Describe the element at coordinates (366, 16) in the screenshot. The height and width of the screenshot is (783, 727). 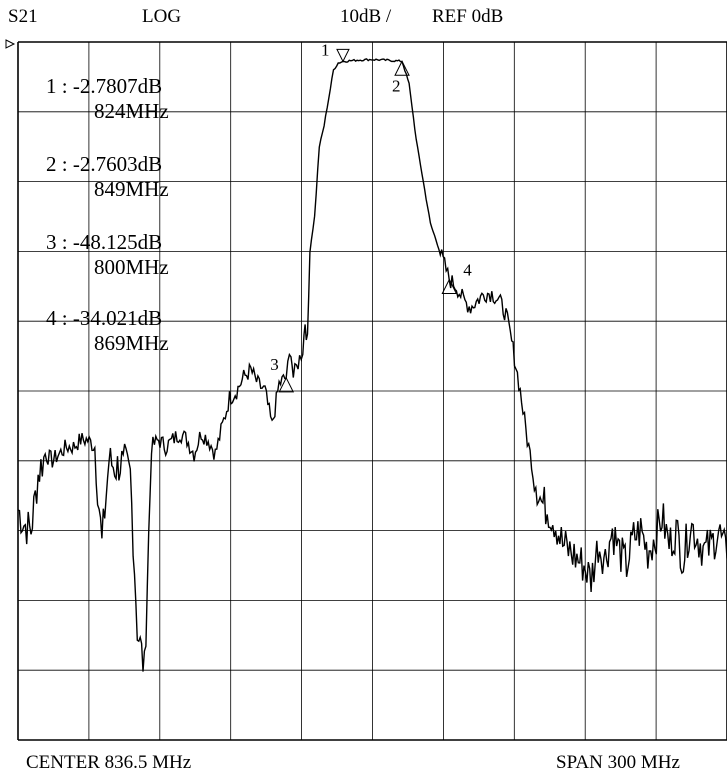
I see `header-scale: 10dB /` at that location.